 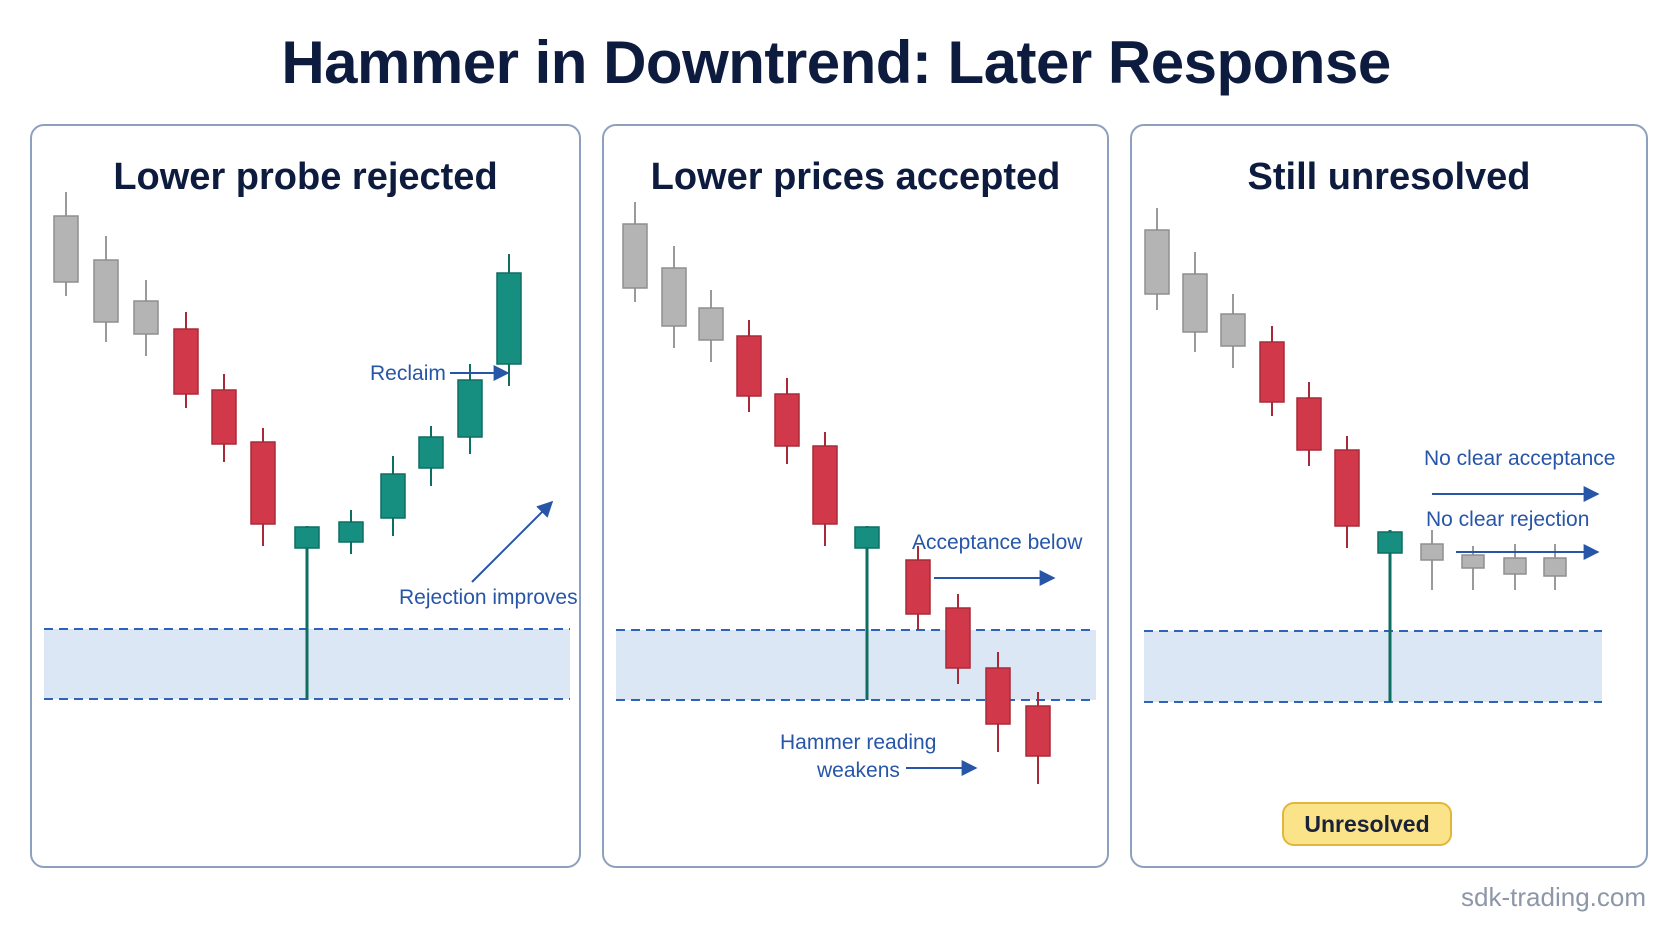 What do you see at coordinates (858, 770) in the screenshot?
I see `annotation-weakens: weakens` at bounding box center [858, 770].